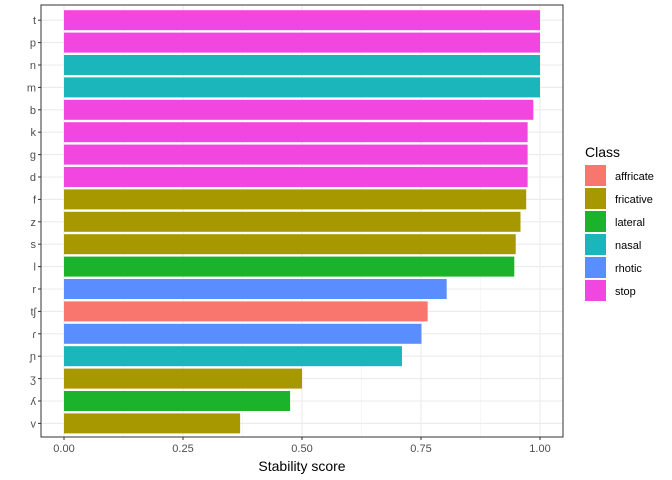 The image size is (672, 480). Describe the element at coordinates (33, 44) in the screenshot. I see `y-tick-label-p: p` at that location.